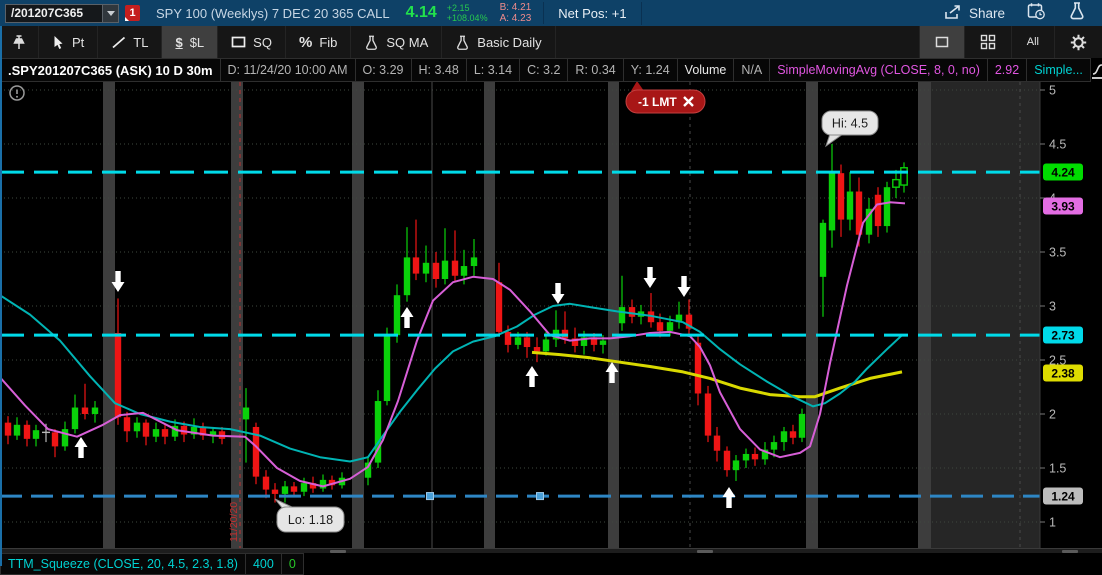  What do you see at coordinates (58, 42) in the screenshot?
I see `cursor-icon` at bounding box center [58, 42].